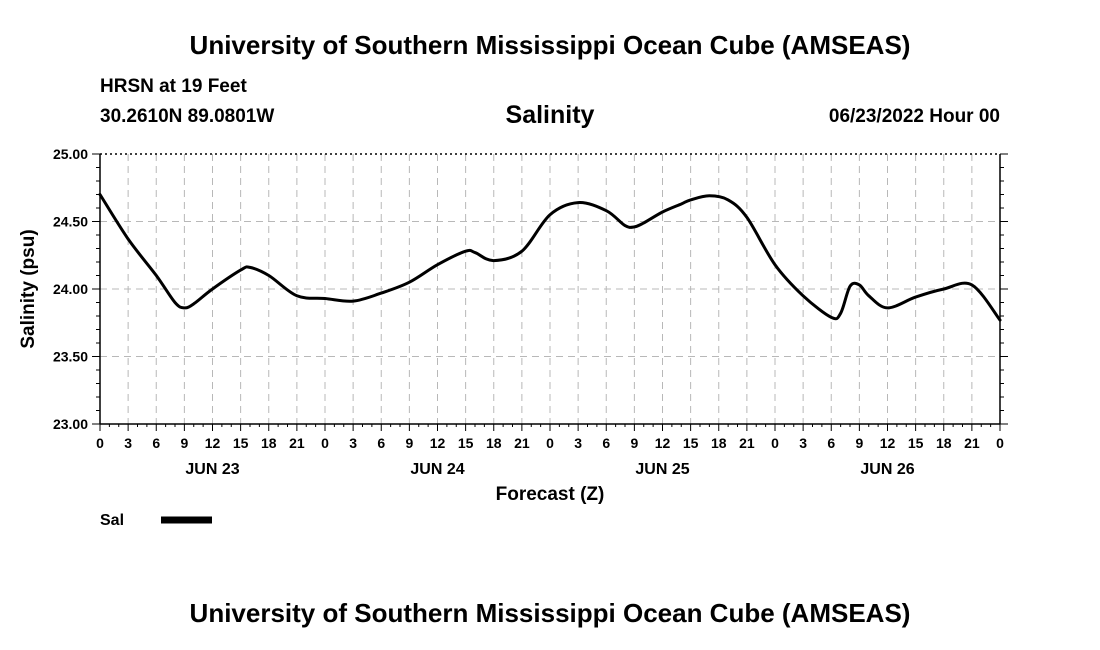 This screenshot has height=650, width=1100. Describe the element at coordinates (70, 424) in the screenshot. I see `y-tick-label: 23.00` at that location.